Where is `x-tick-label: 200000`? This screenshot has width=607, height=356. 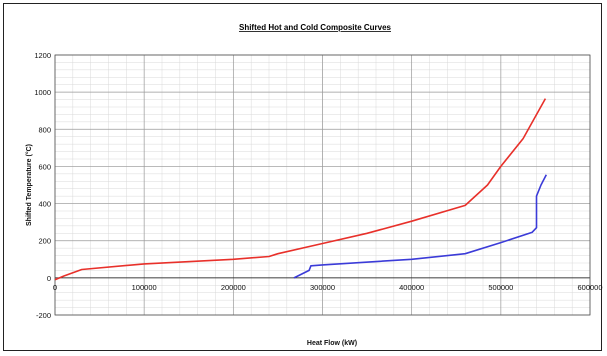 x-tick-label: 200000 is located at coordinates (233, 287).